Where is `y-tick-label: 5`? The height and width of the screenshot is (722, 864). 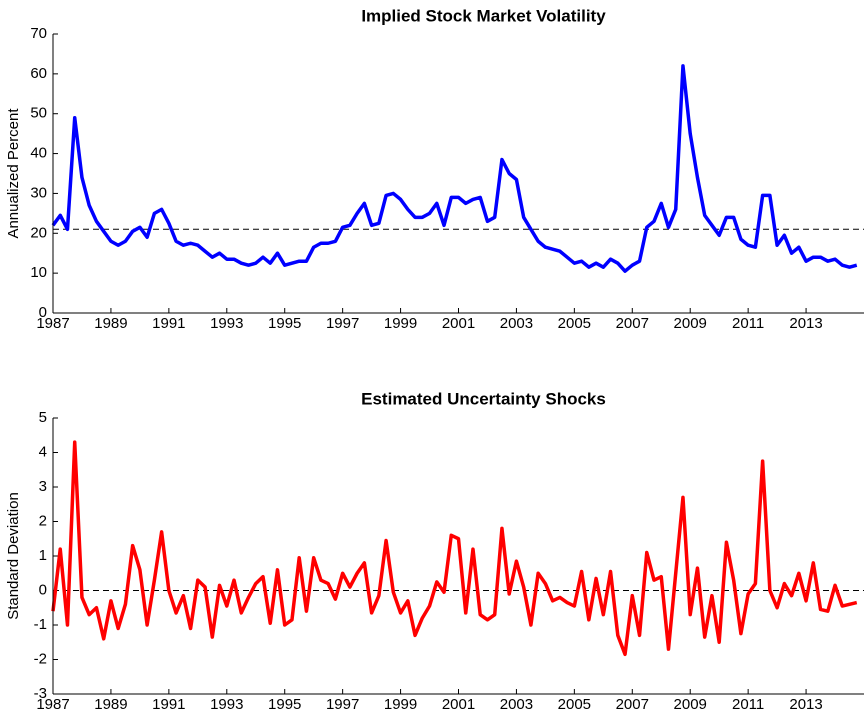 y-tick-label: 5 is located at coordinates (43, 417).